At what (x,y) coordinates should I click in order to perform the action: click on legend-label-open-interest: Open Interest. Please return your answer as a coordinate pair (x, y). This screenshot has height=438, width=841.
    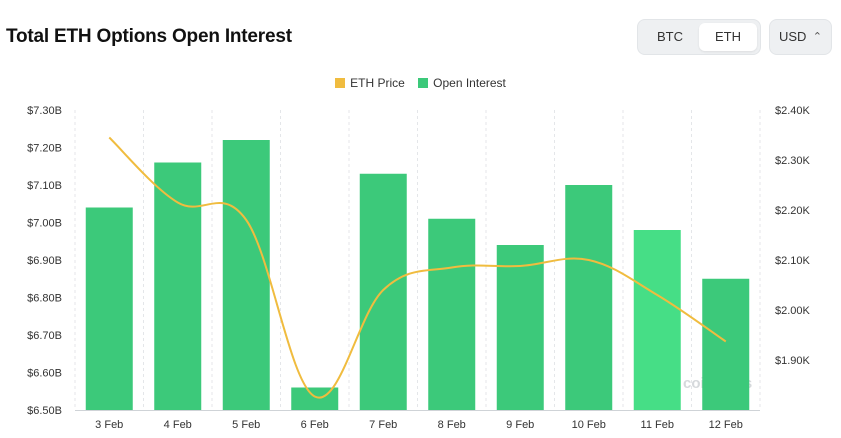
    Looking at the image, I should click on (469, 83).